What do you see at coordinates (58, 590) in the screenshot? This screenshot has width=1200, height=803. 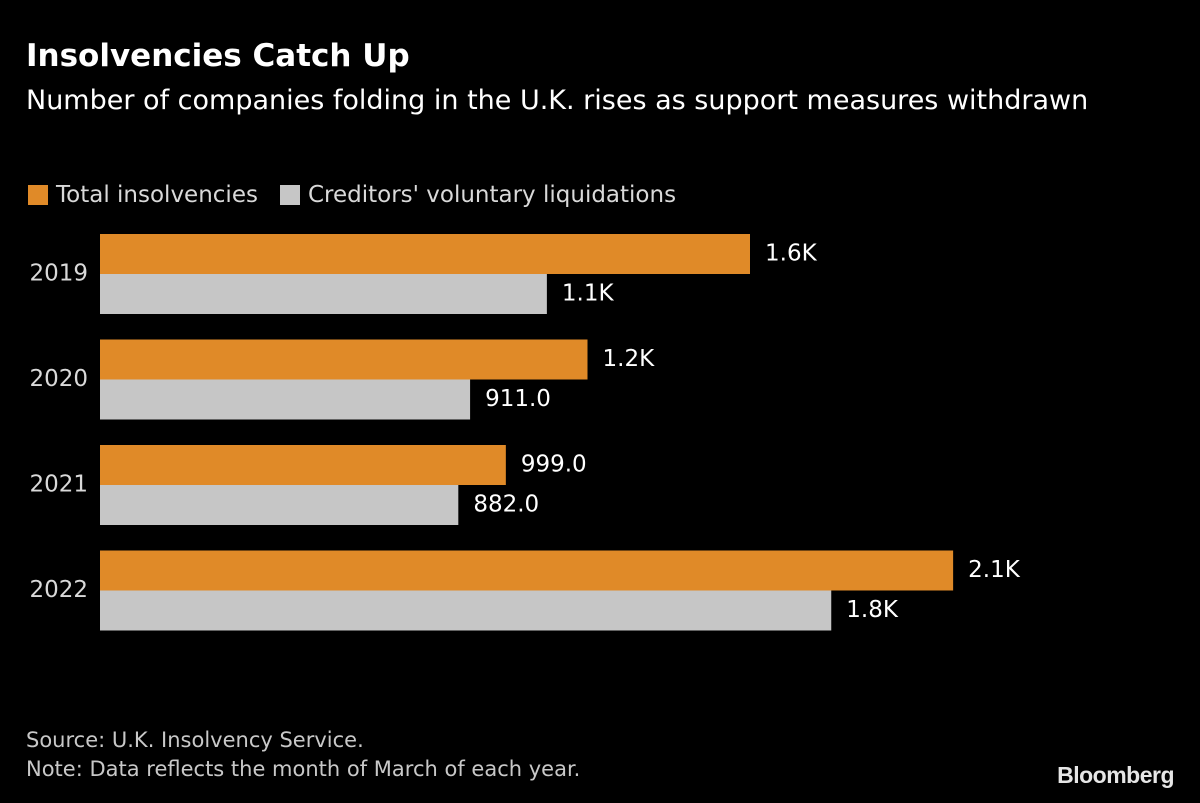 I see `category-label-2022: 2022` at bounding box center [58, 590].